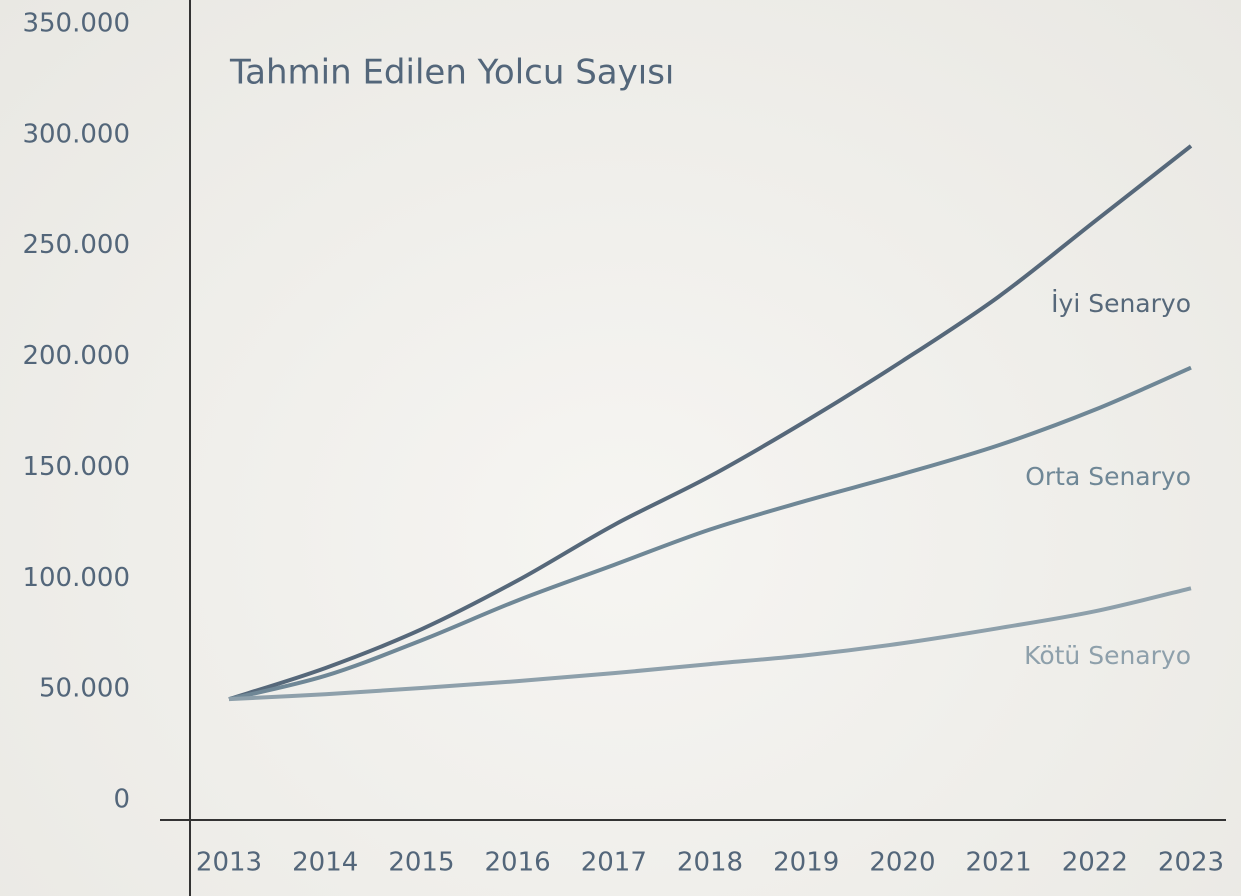  Describe the element at coordinates (1191, 863) in the screenshot. I see `x-tick-label: 2023` at that location.